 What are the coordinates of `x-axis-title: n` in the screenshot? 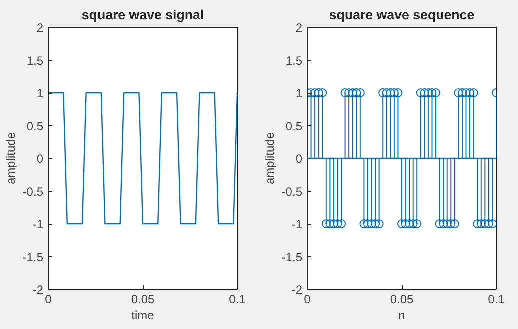 It's located at (402, 315).